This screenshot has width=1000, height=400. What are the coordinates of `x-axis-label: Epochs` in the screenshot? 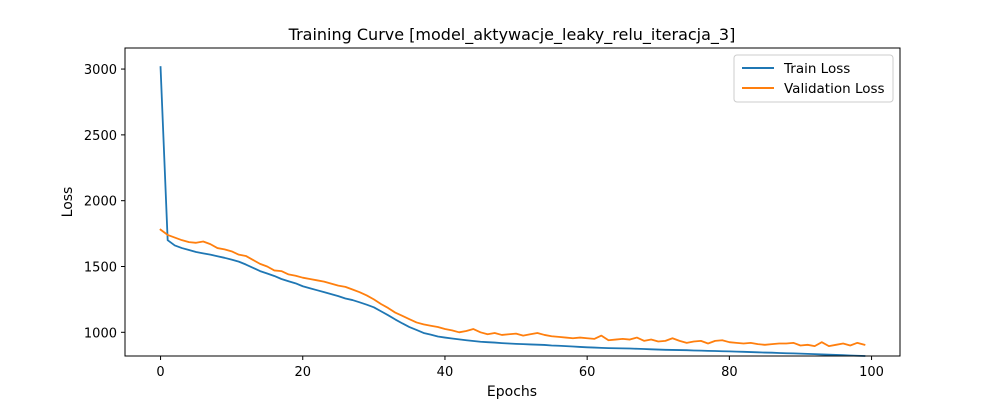 It's located at (512, 392).